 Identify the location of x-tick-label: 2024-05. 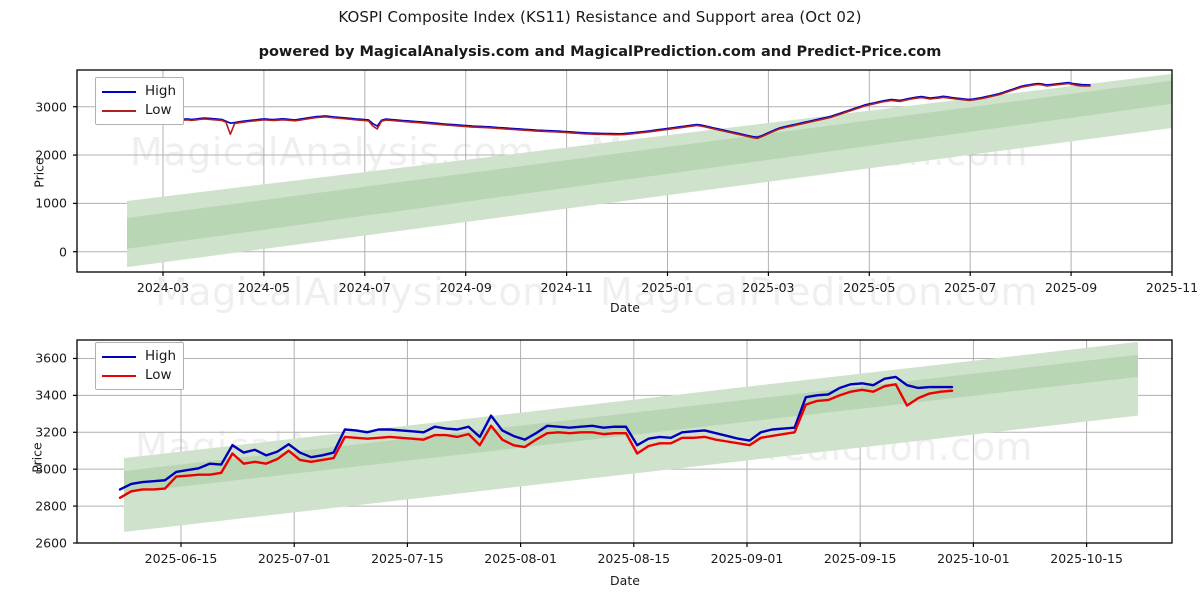
(264, 287).